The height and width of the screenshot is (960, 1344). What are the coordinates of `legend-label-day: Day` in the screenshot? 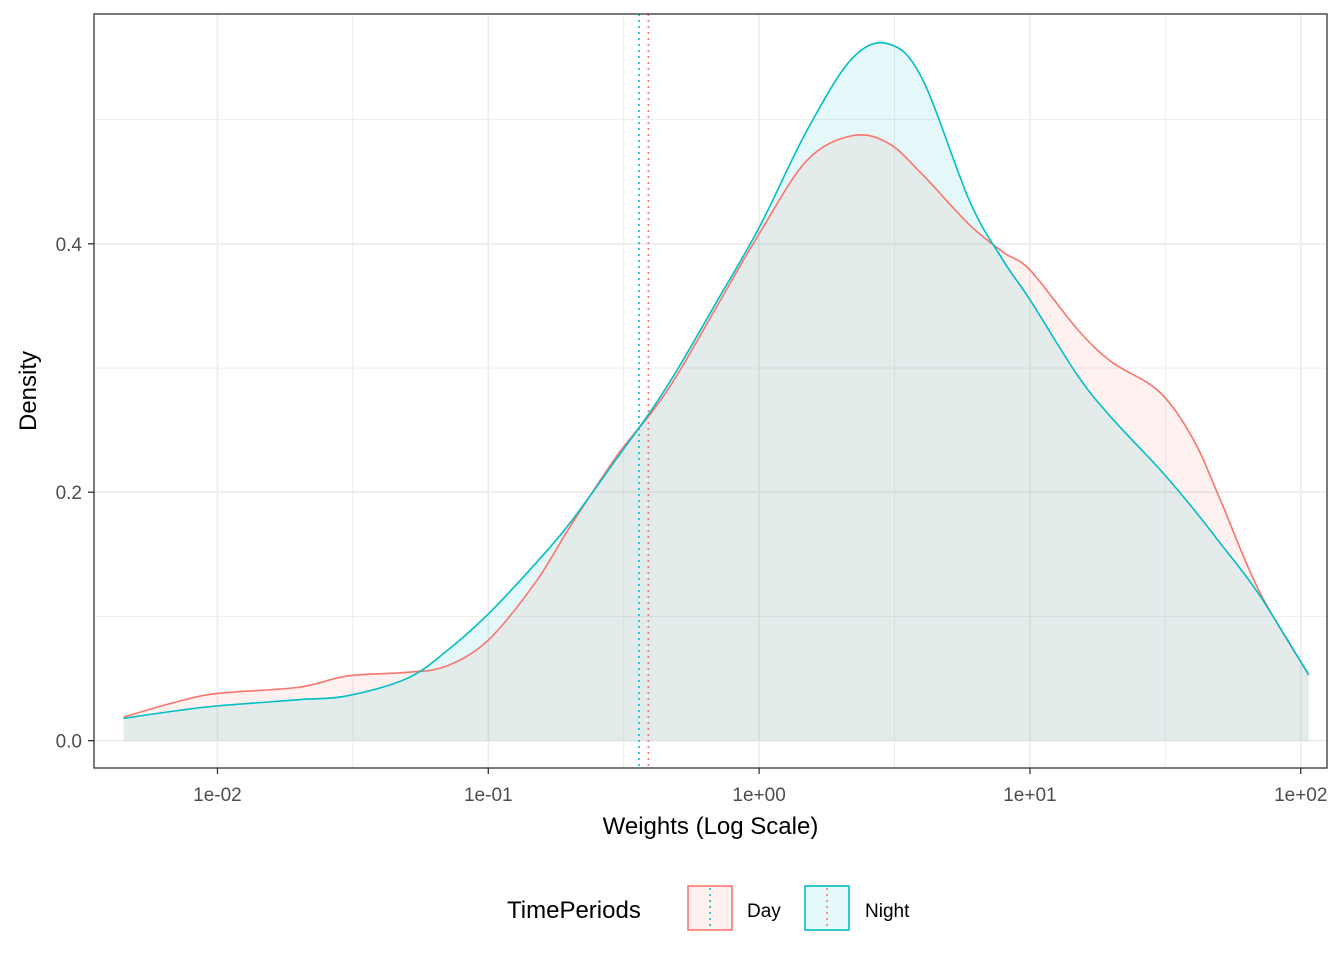 It's located at (764, 911).